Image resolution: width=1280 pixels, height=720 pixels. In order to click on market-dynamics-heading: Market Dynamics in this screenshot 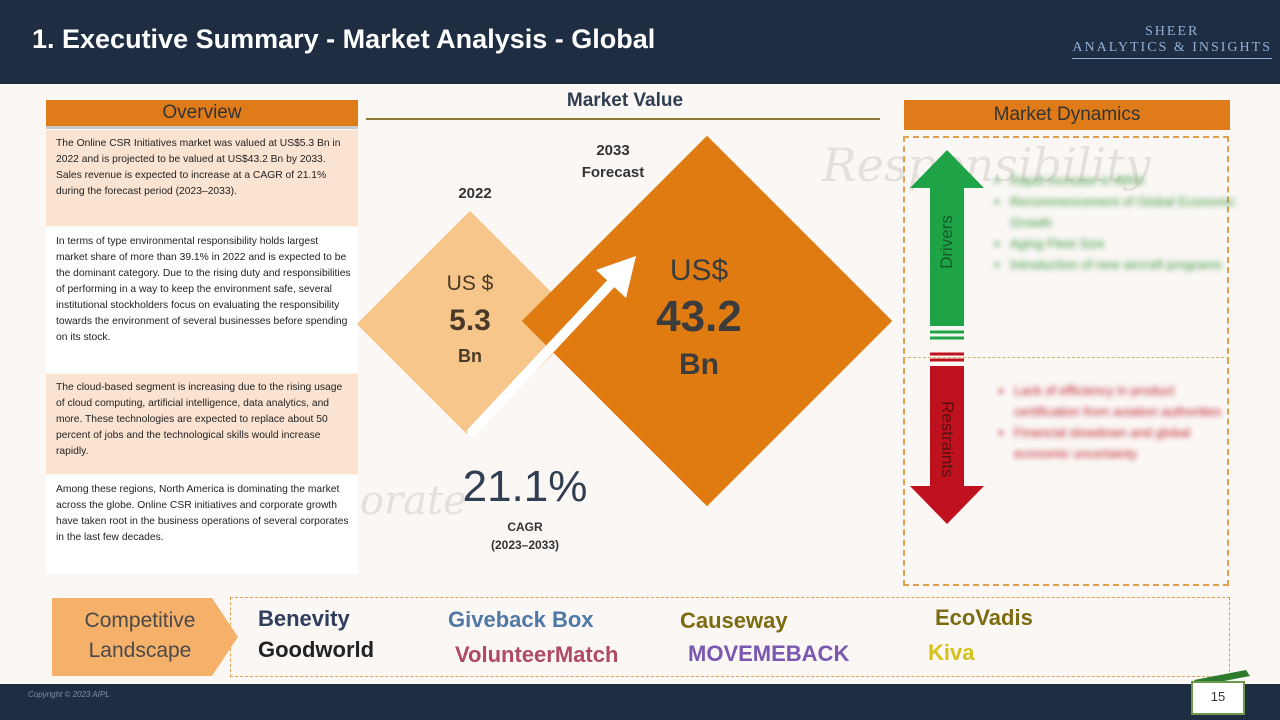, I will do `click(1067, 115)`.